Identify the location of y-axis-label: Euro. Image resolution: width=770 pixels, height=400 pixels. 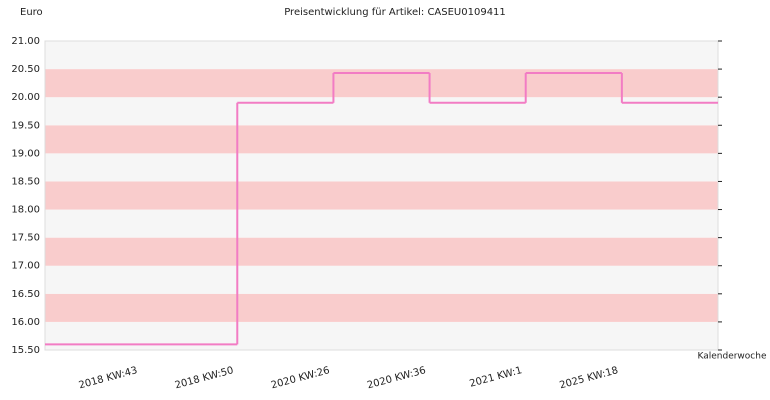
(31, 12).